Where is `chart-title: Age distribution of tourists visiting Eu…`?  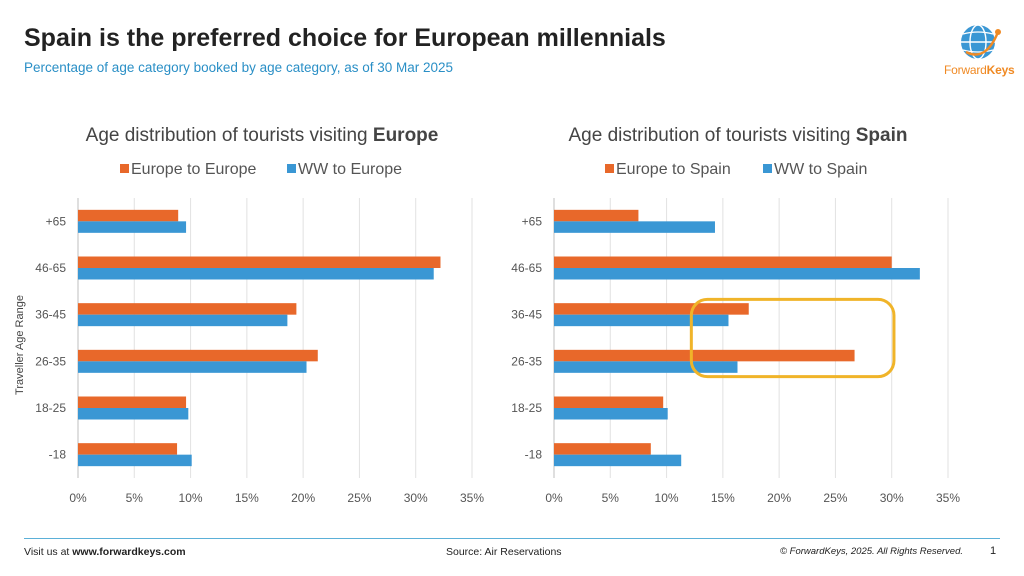
chart-title: Age distribution of tourists visiting Eu… is located at coordinates (262, 135).